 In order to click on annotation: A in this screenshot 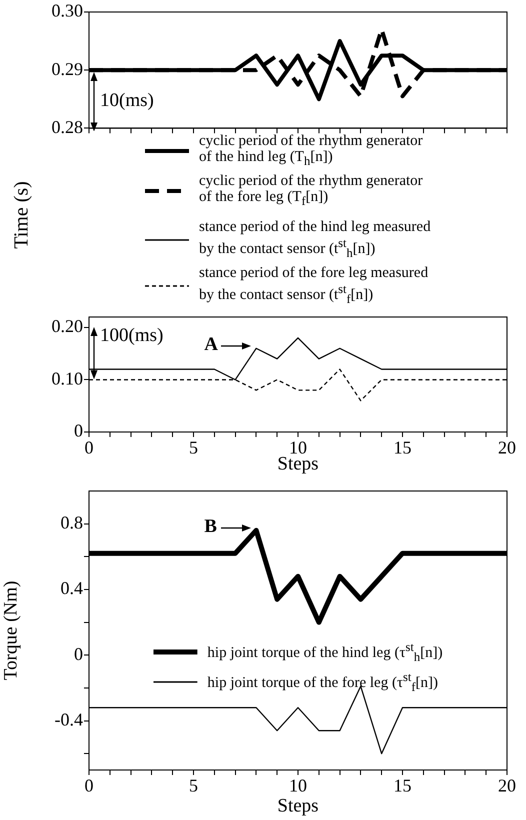, I will do `click(211, 345)`.